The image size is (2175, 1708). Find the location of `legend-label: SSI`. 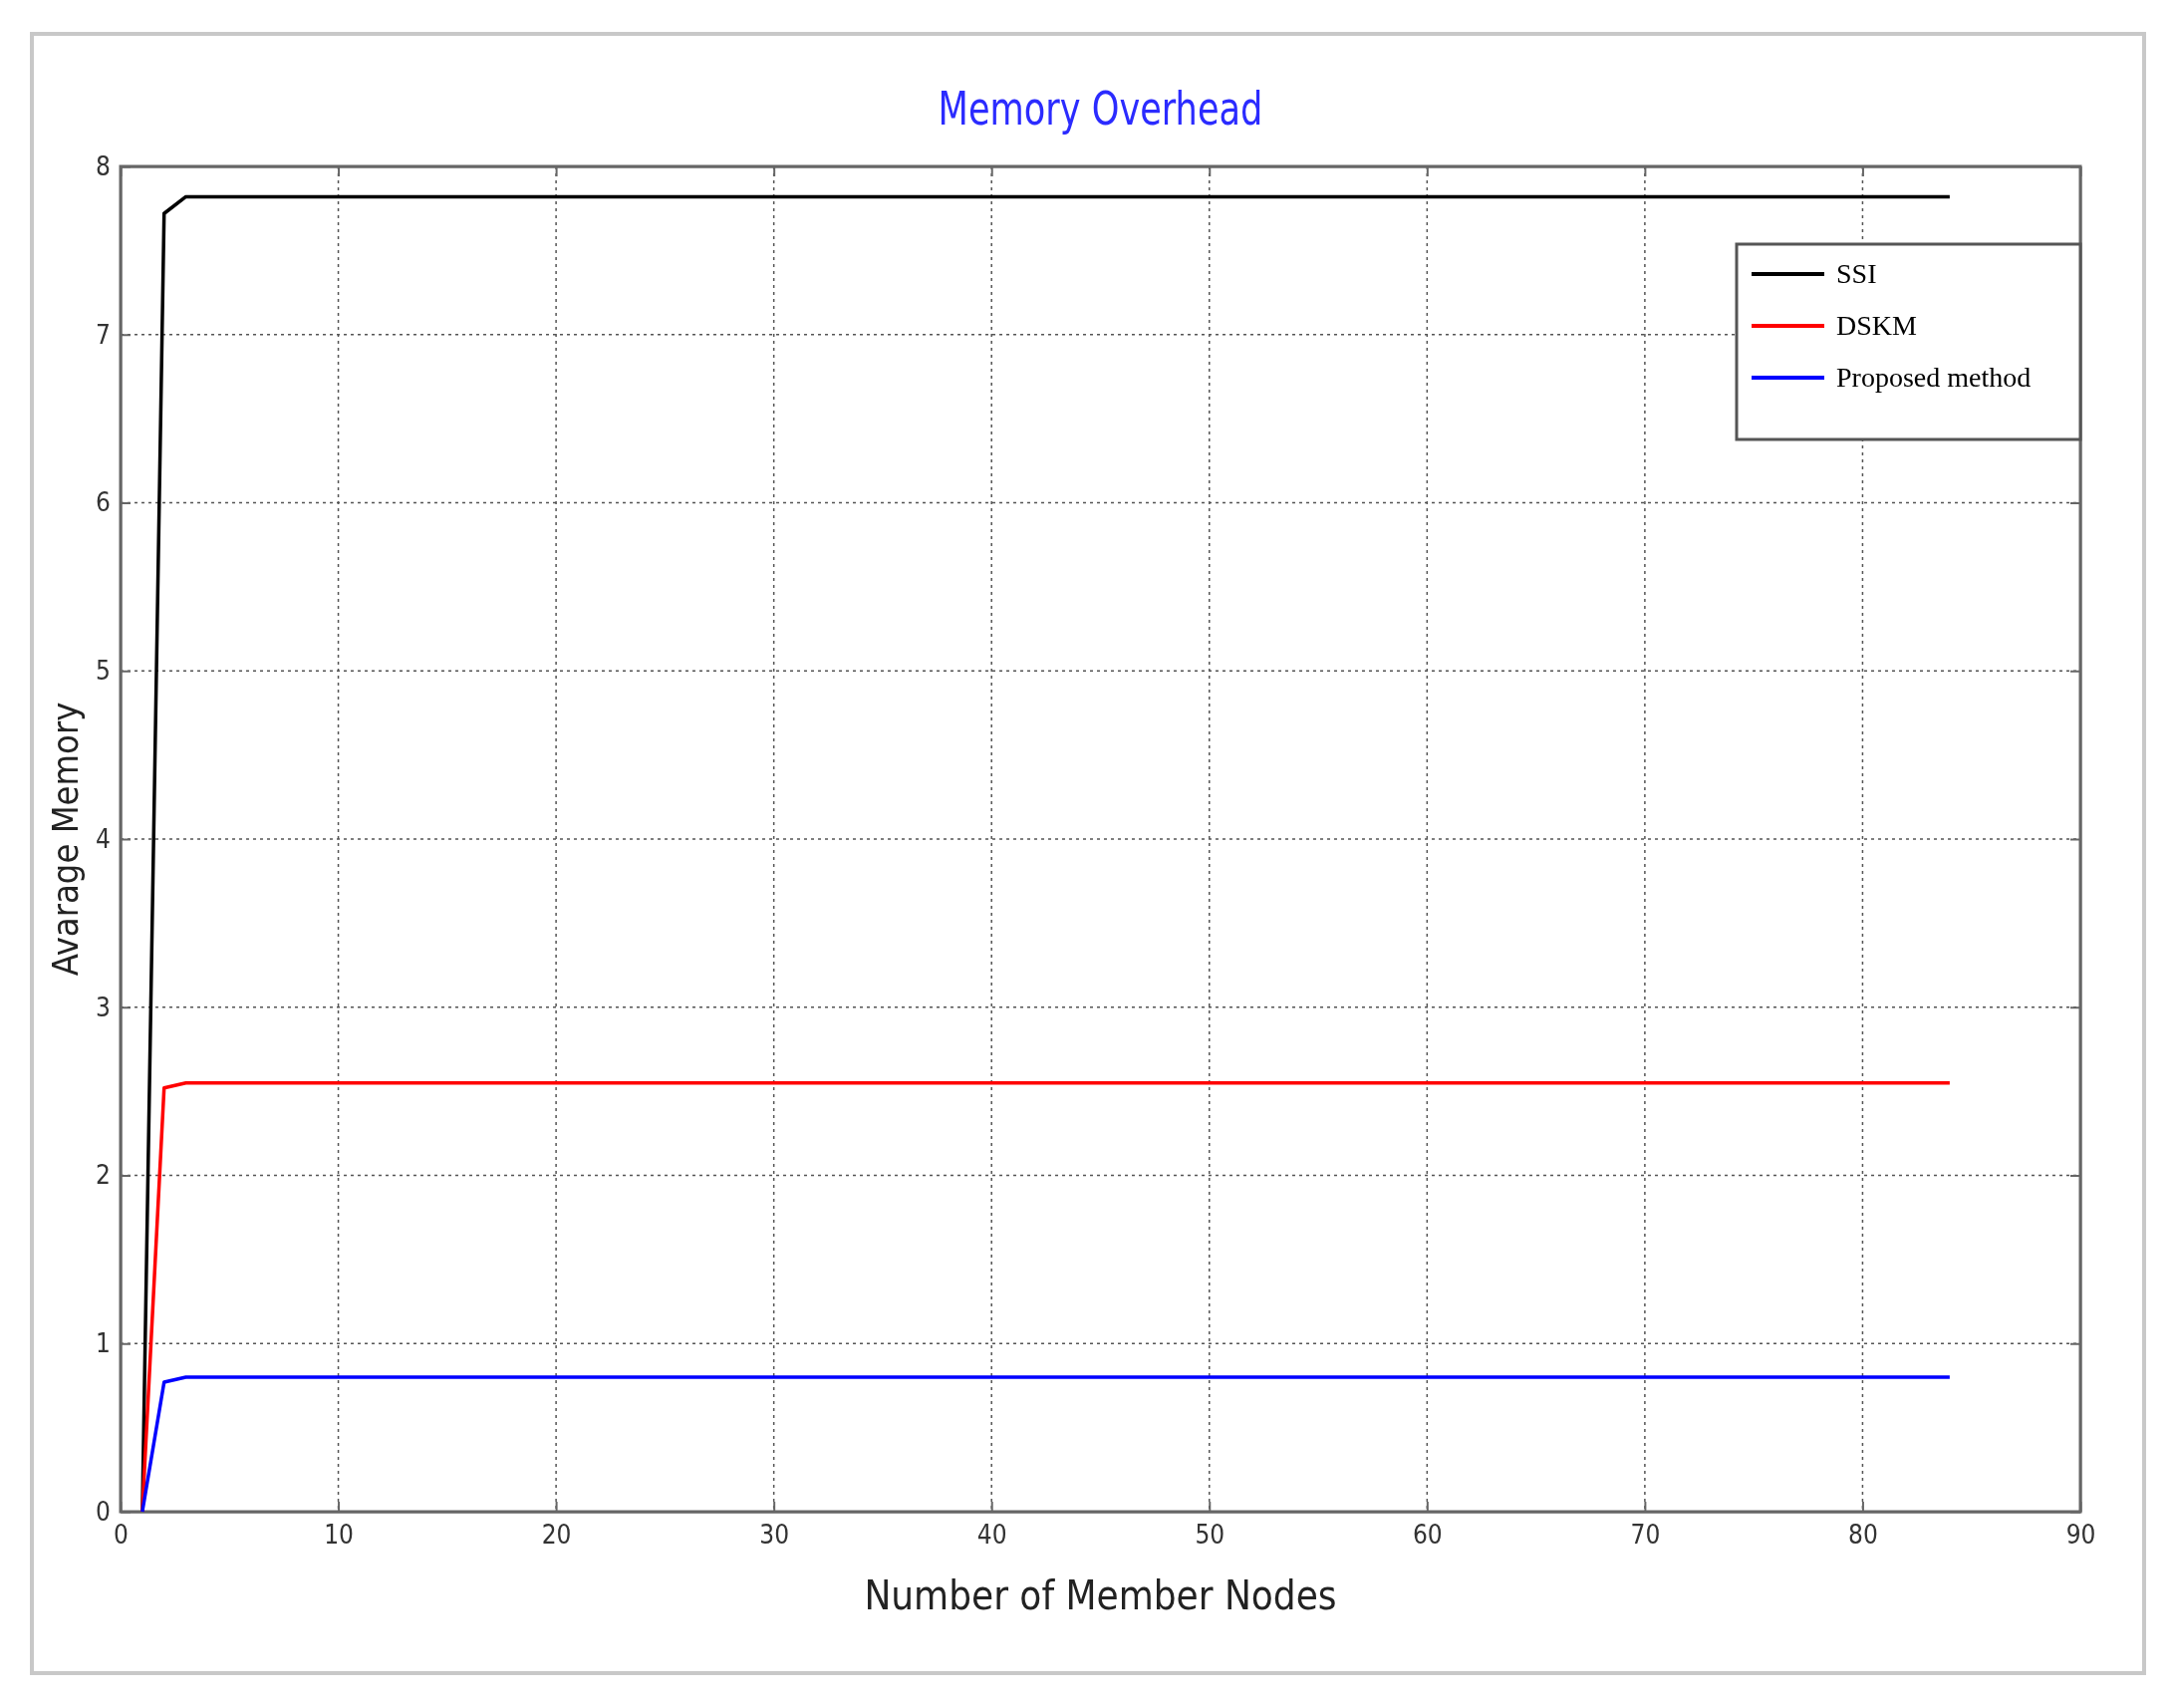

legend-label: SSI is located at coordinates (1856, 273).